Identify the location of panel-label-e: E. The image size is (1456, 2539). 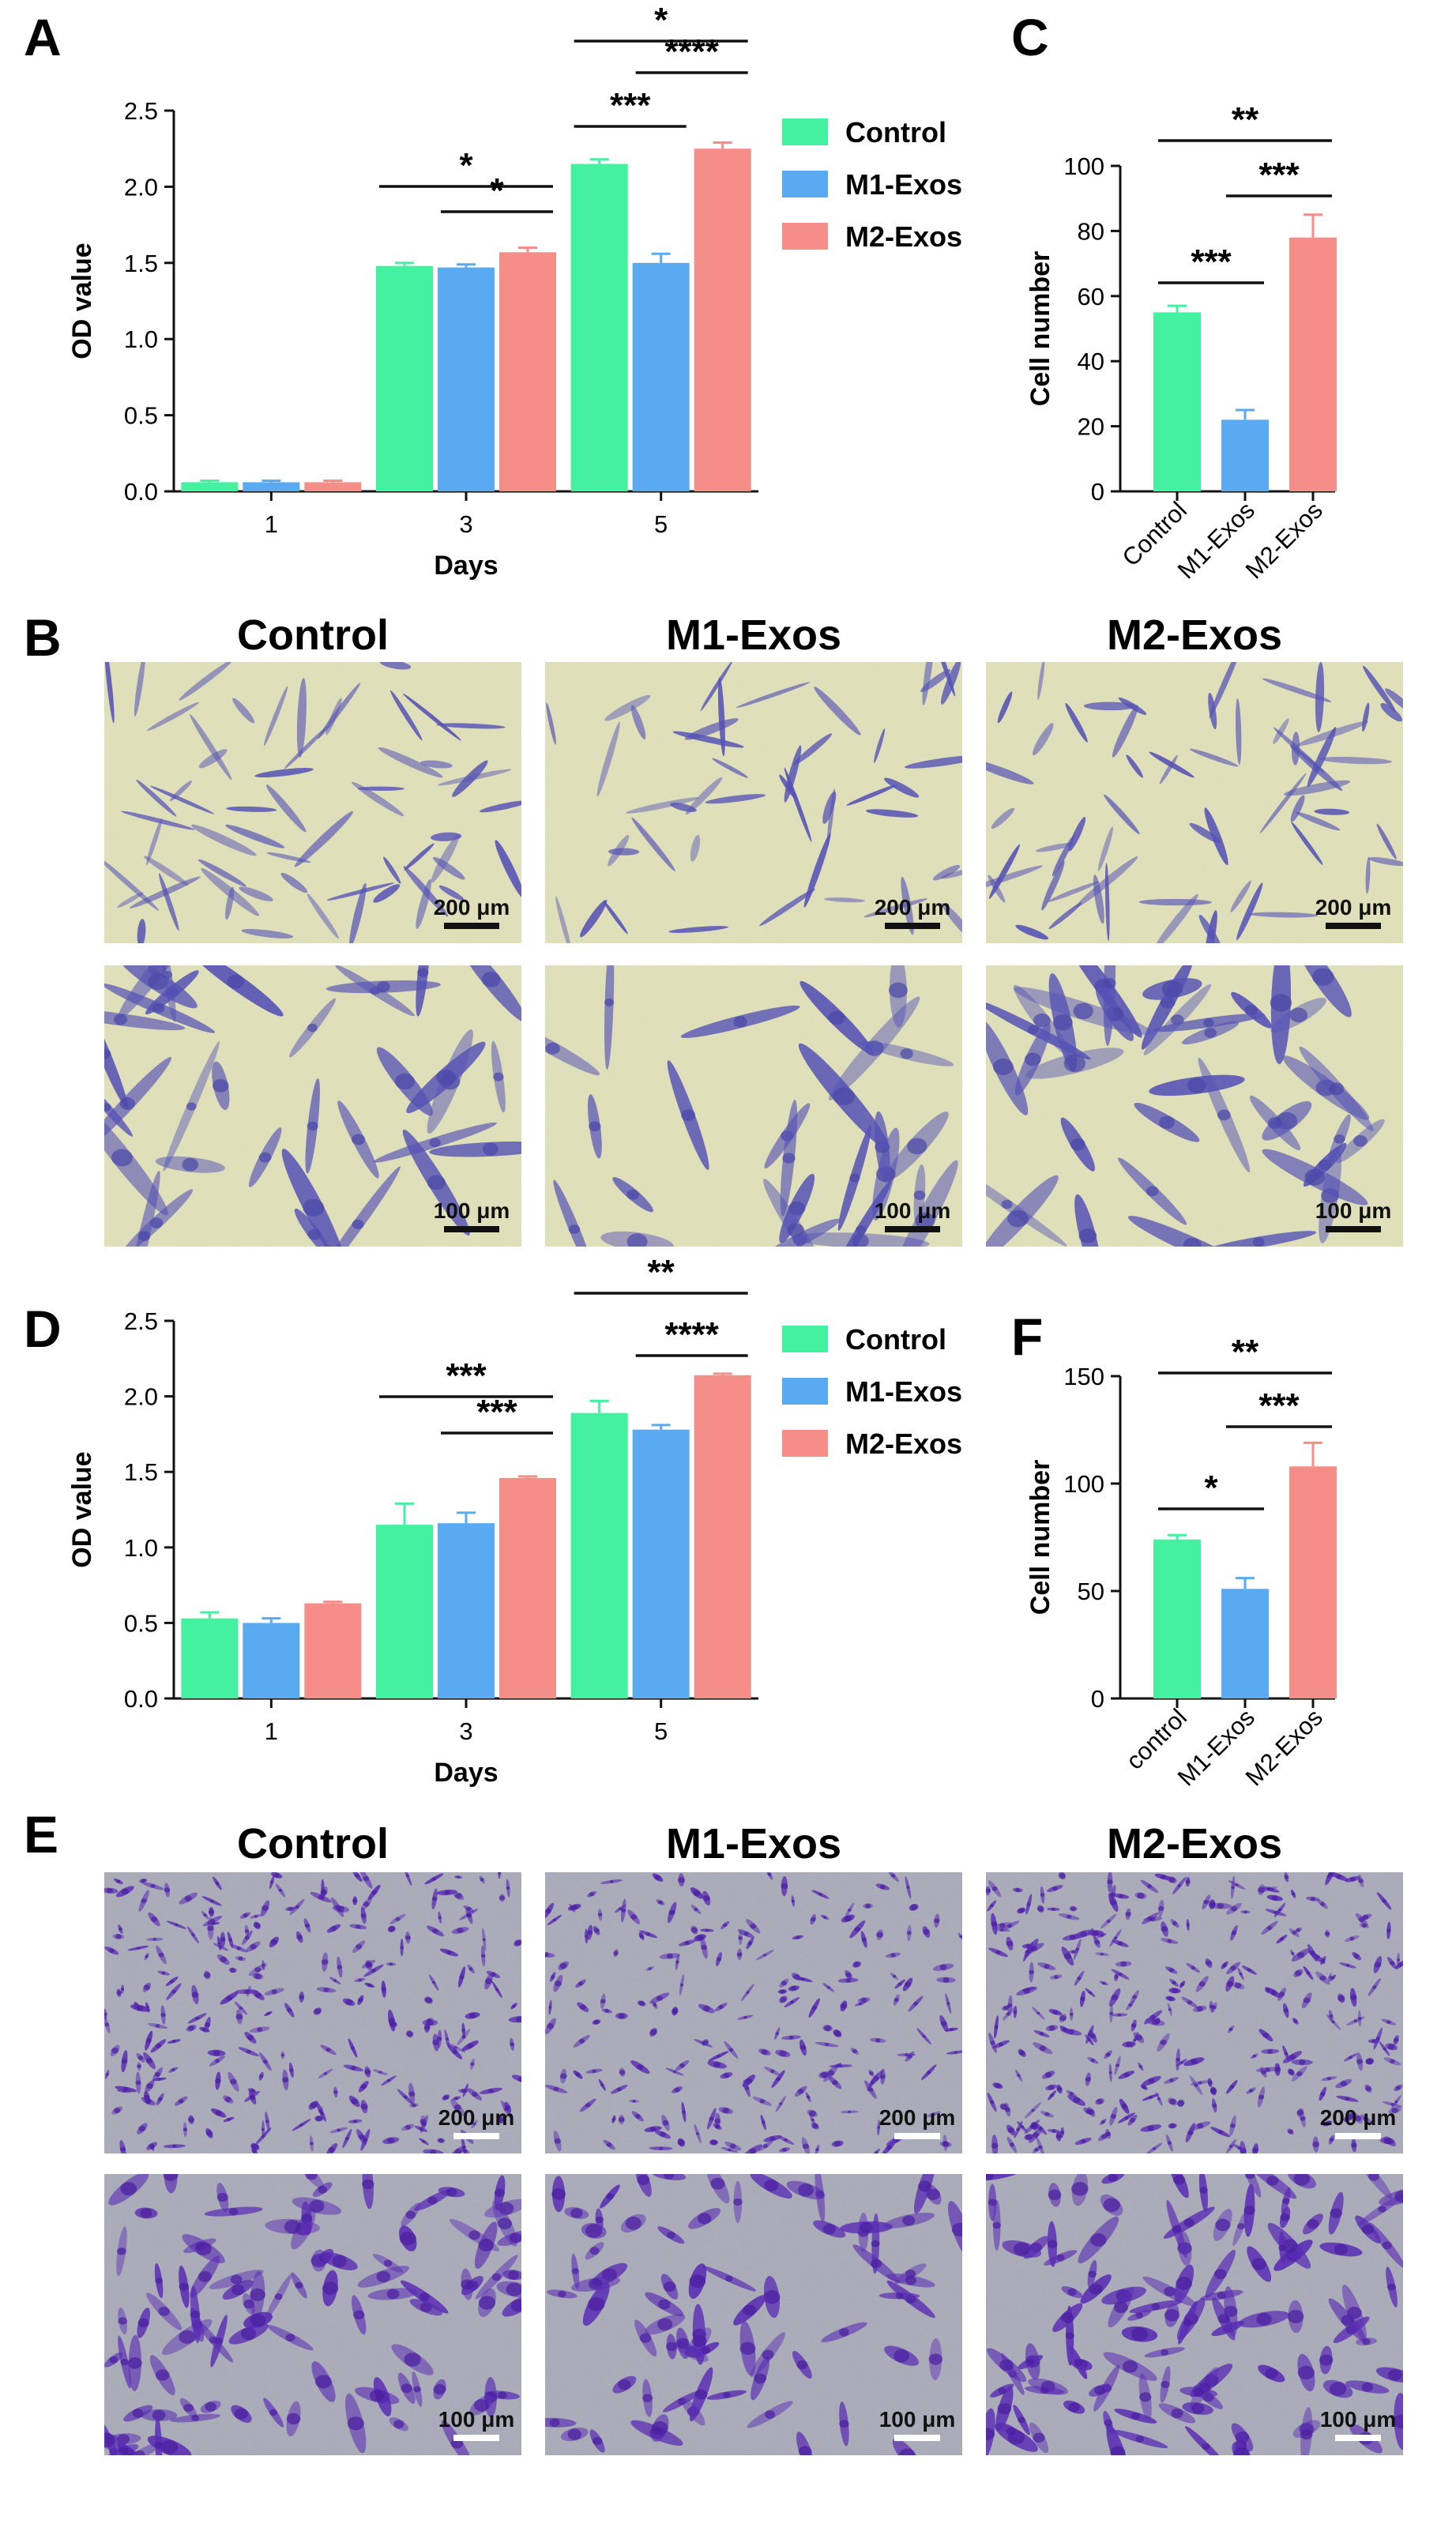
(41, 1834).